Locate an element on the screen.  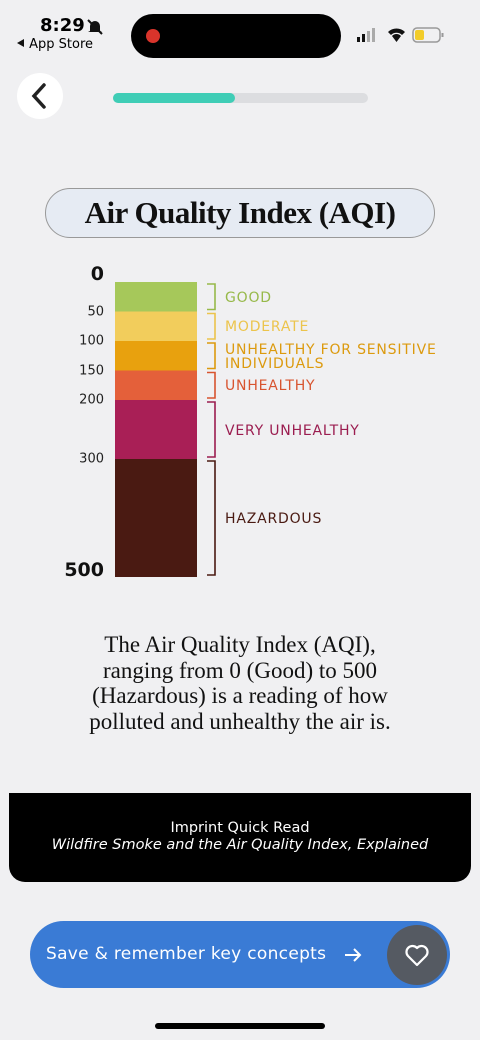
tick-label: 50 is located at coordinates (95, 311).